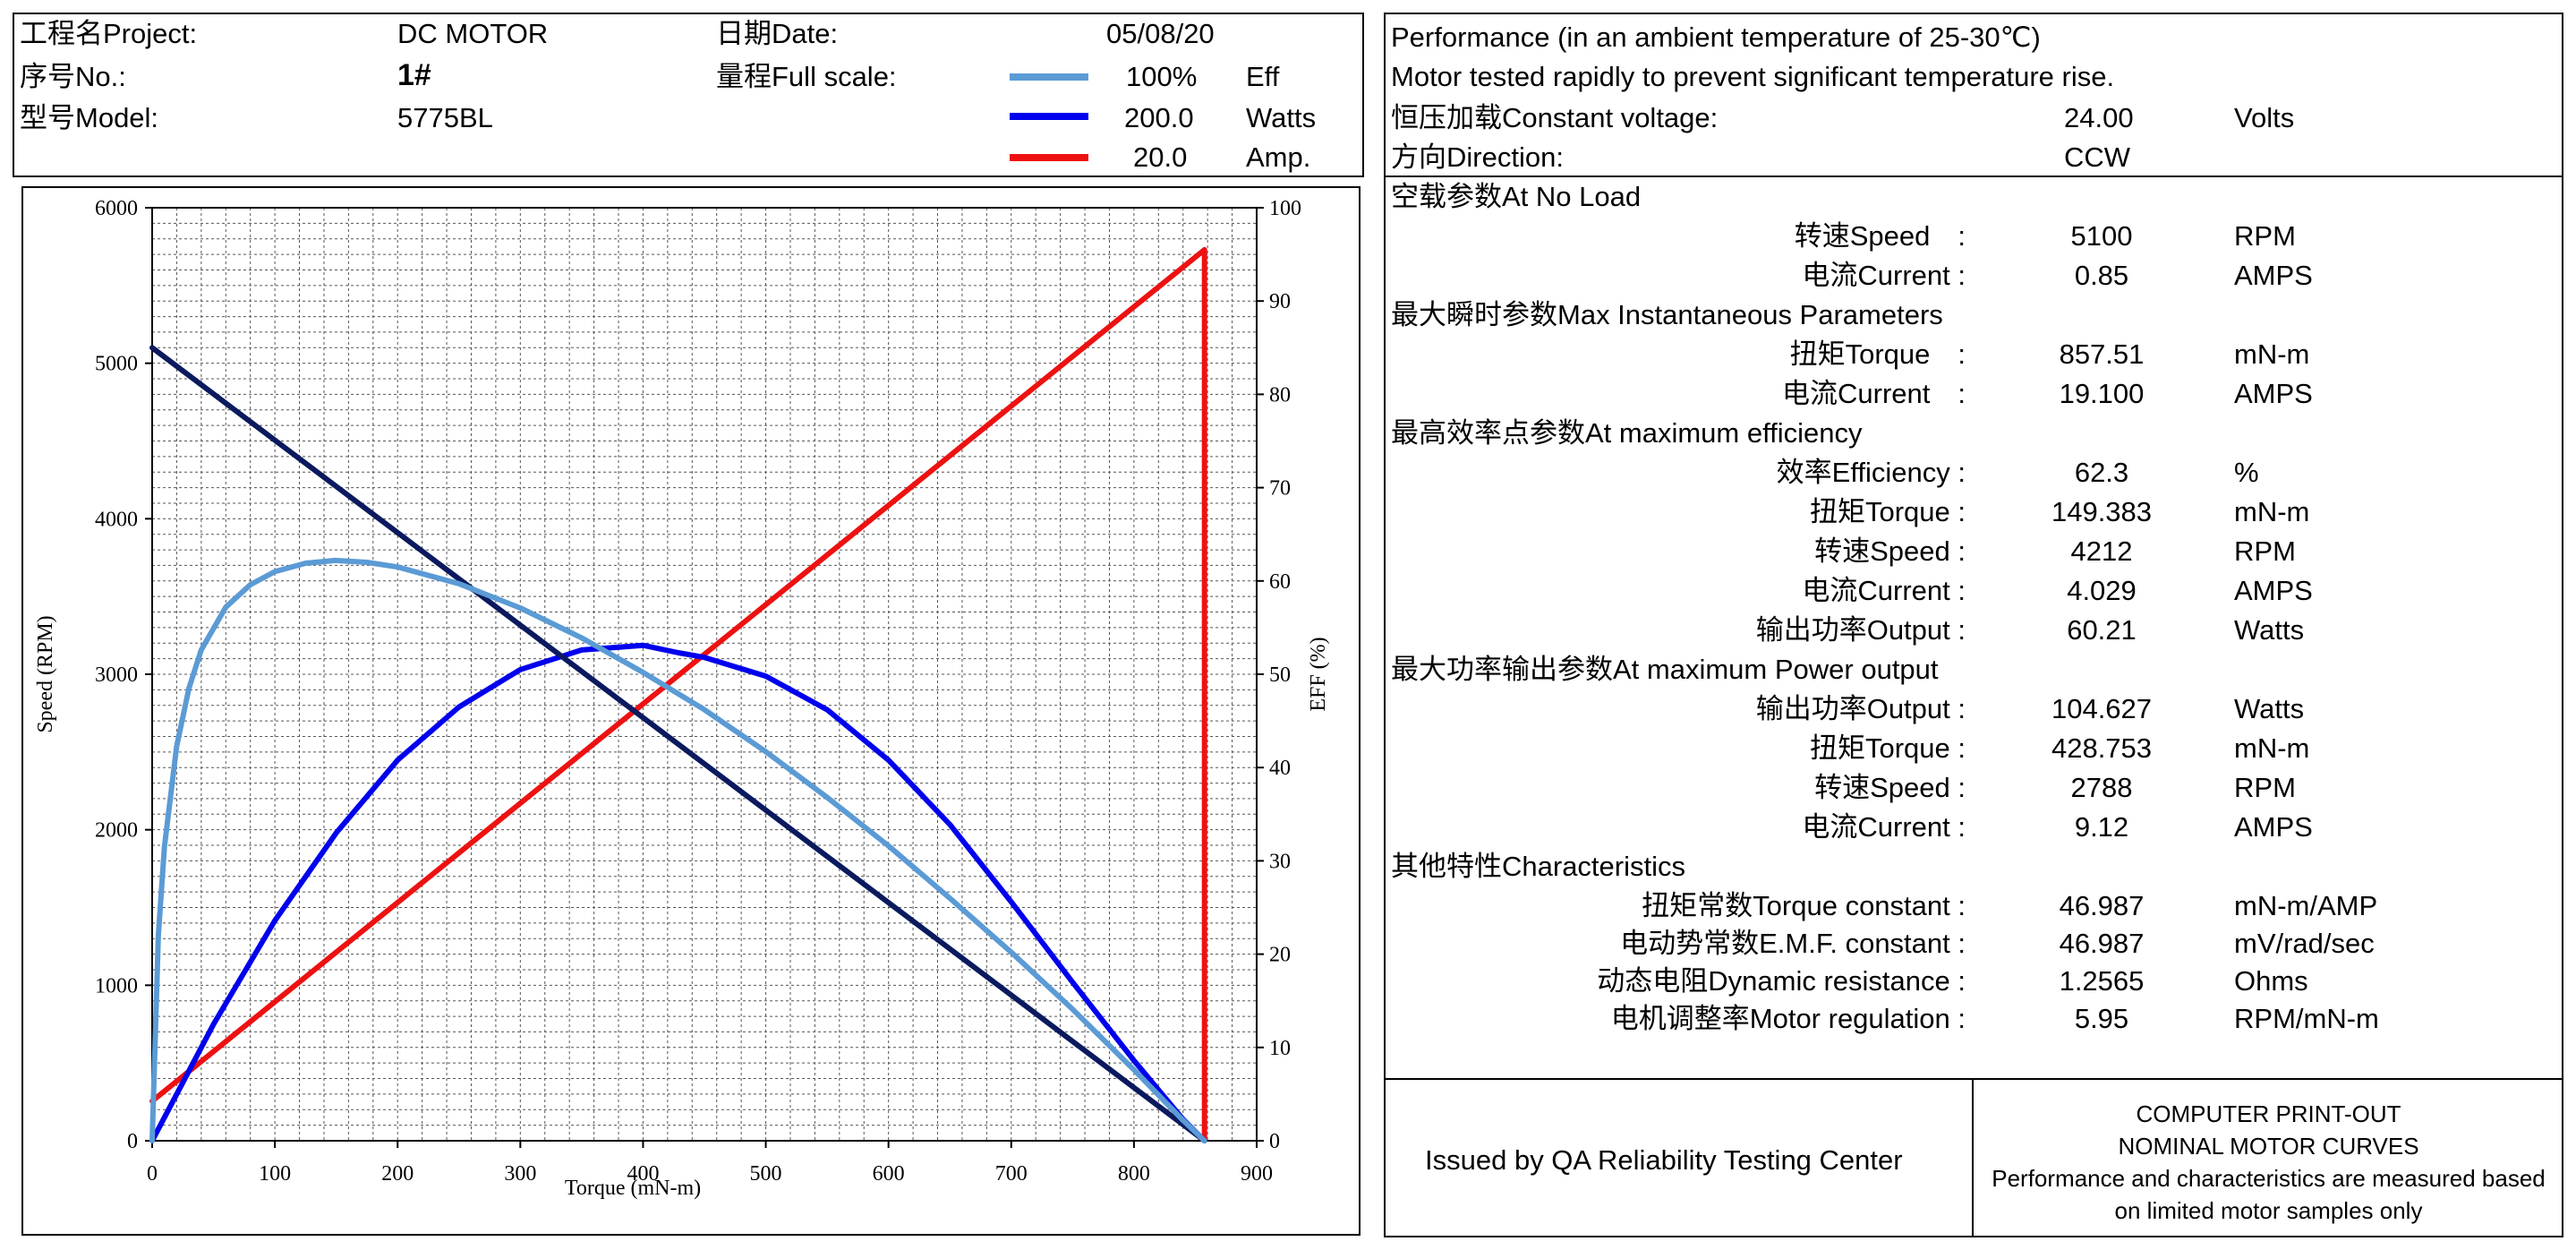  I want to click on fullscale-label: 量程Full scale:, so click(806, 76).